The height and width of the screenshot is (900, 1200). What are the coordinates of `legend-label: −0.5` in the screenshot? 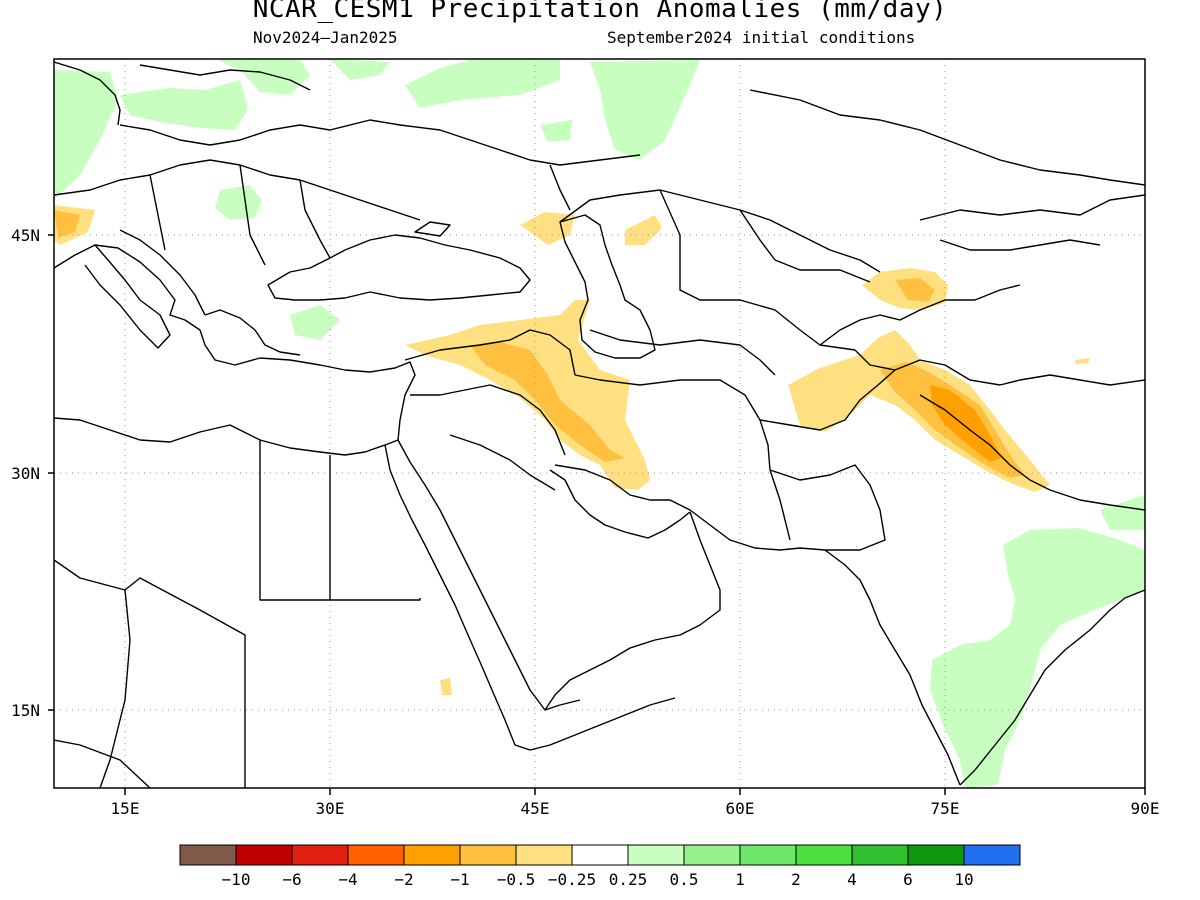 It's located at (516, 879).